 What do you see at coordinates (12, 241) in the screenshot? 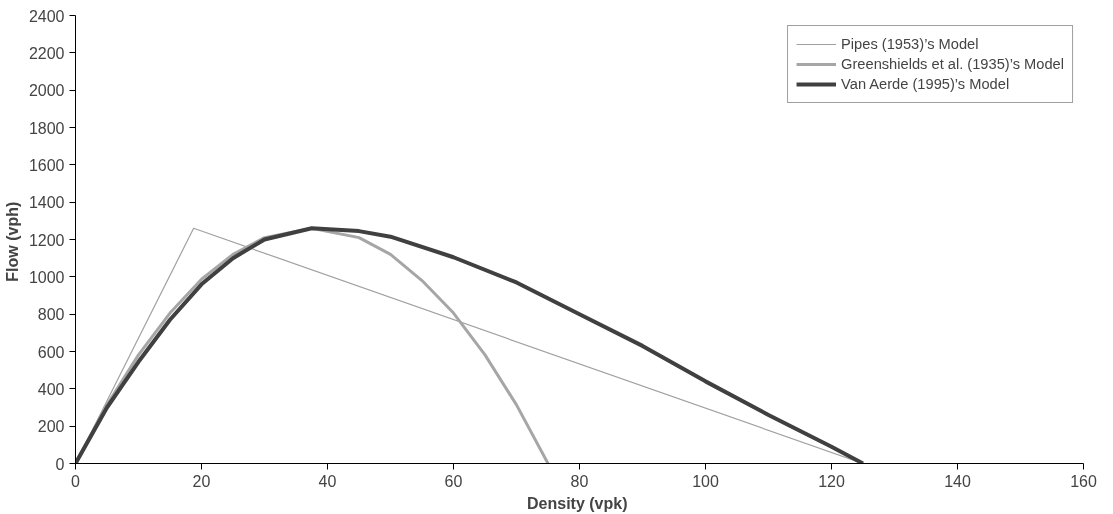
I see `y-axis-title: Flow (vph)` at bounding box center [12, 241].